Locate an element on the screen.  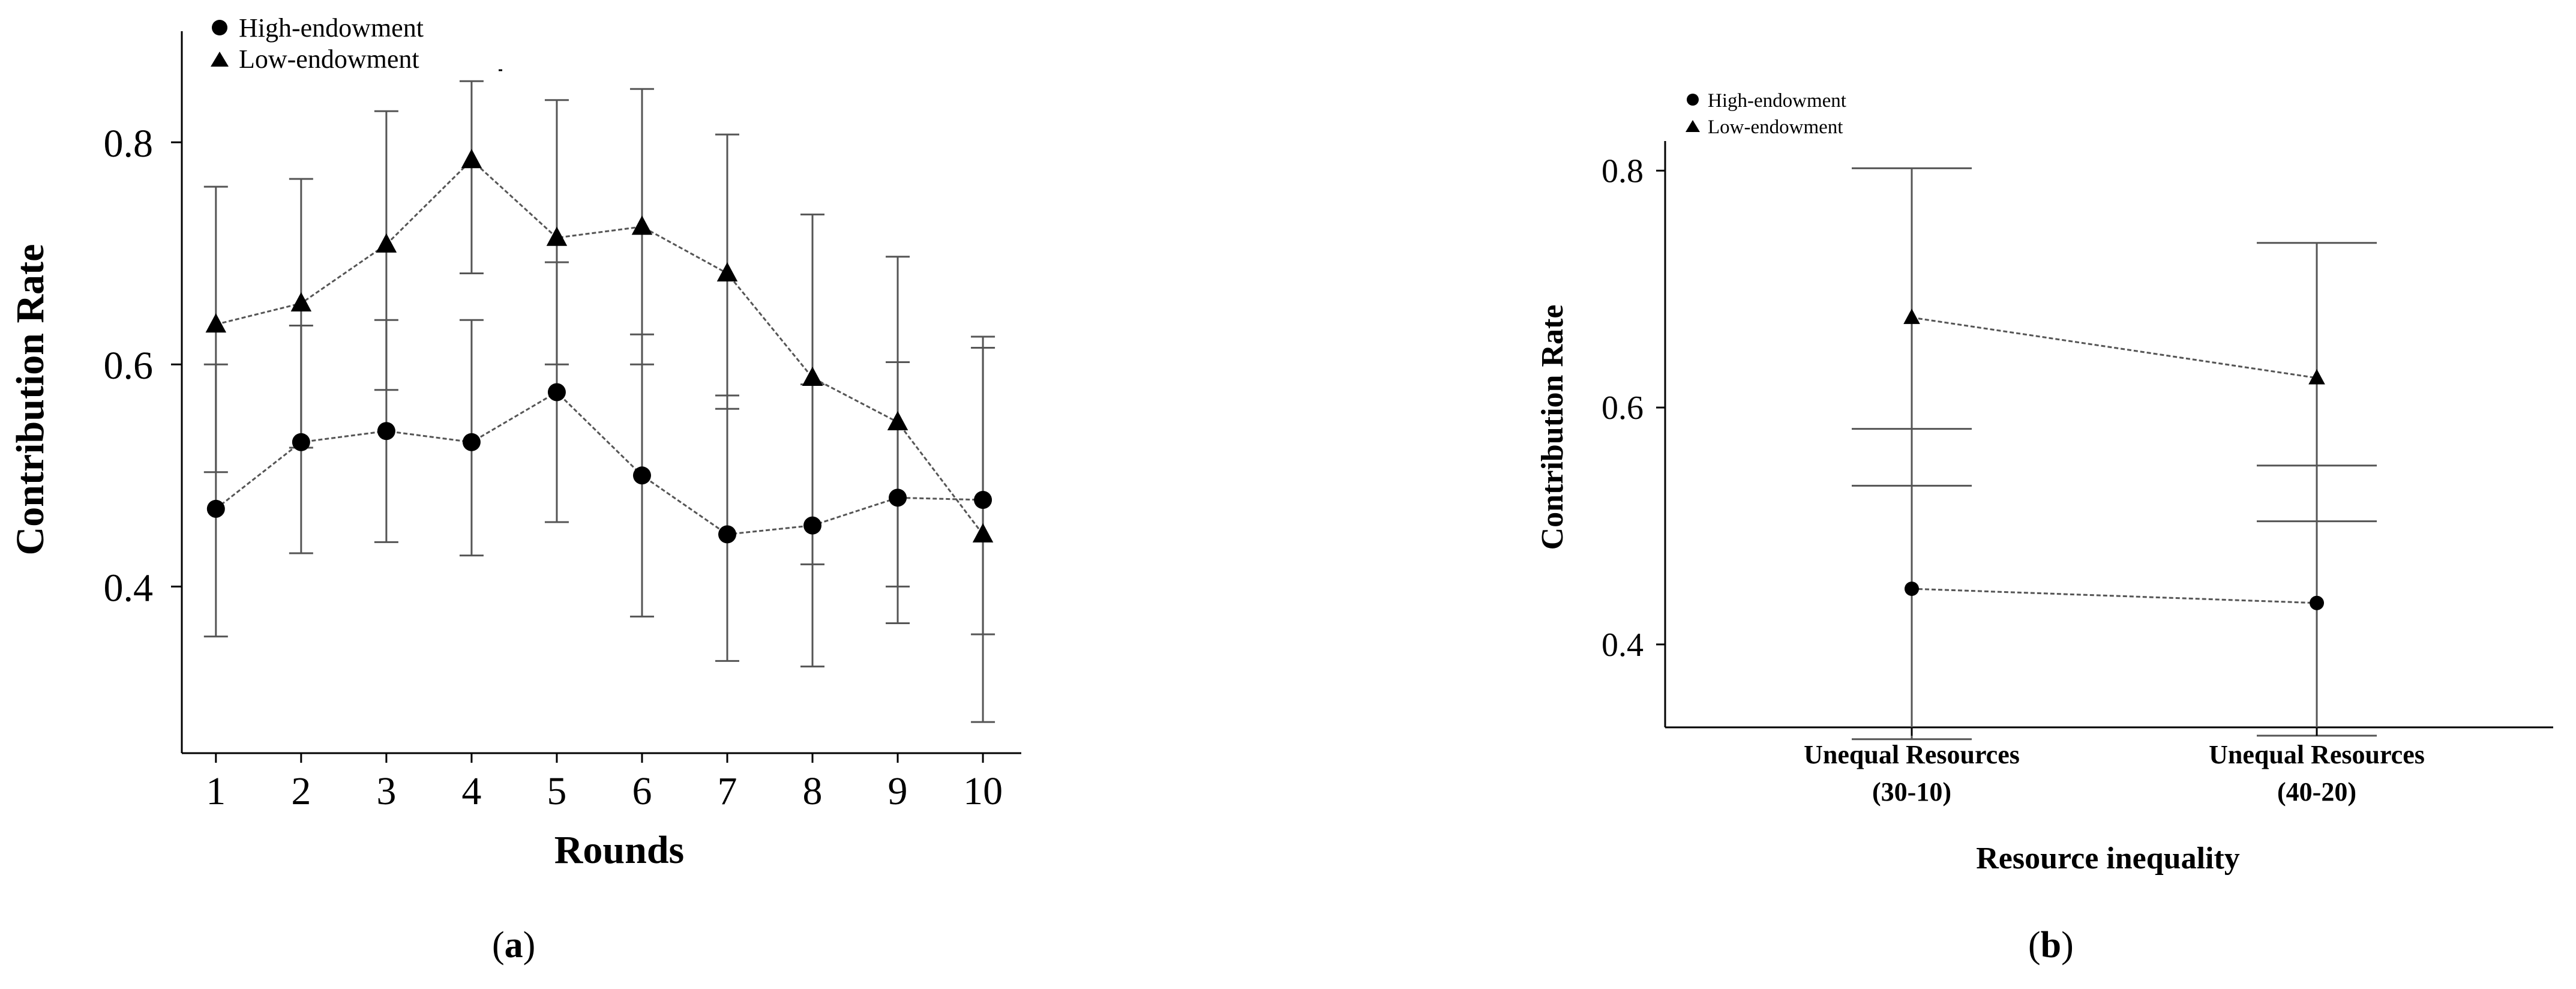
panel-letter-b: b is located at coordinates (2051, 945).